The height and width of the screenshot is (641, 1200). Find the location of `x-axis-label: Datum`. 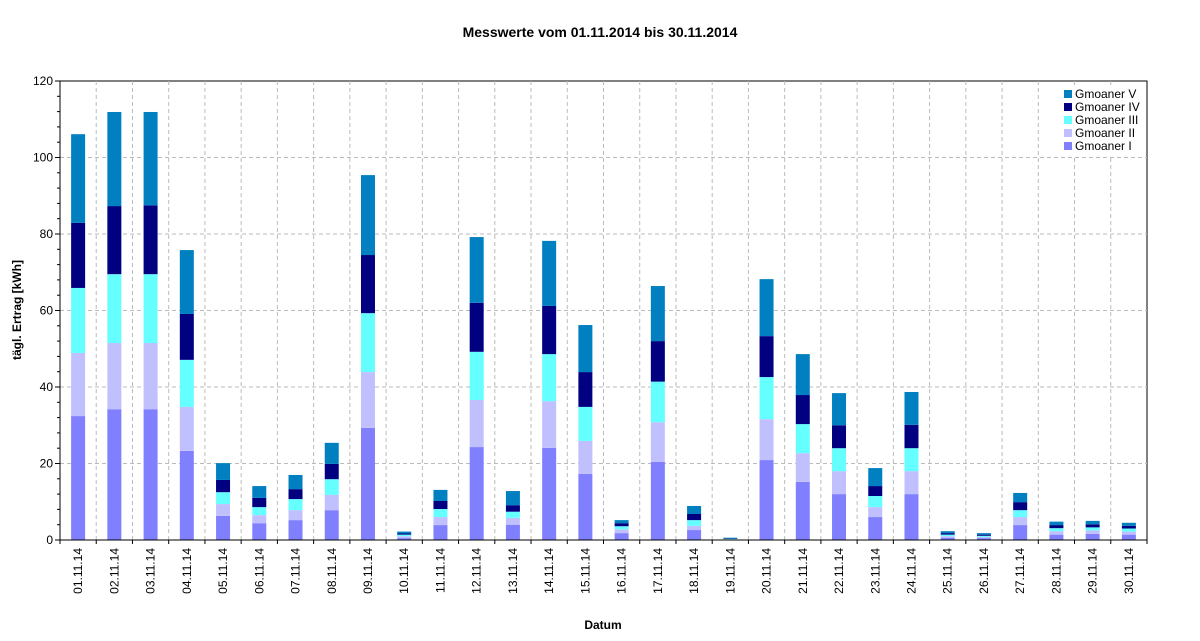

x-axis-label: Datum is located at coordinates (602, 625).